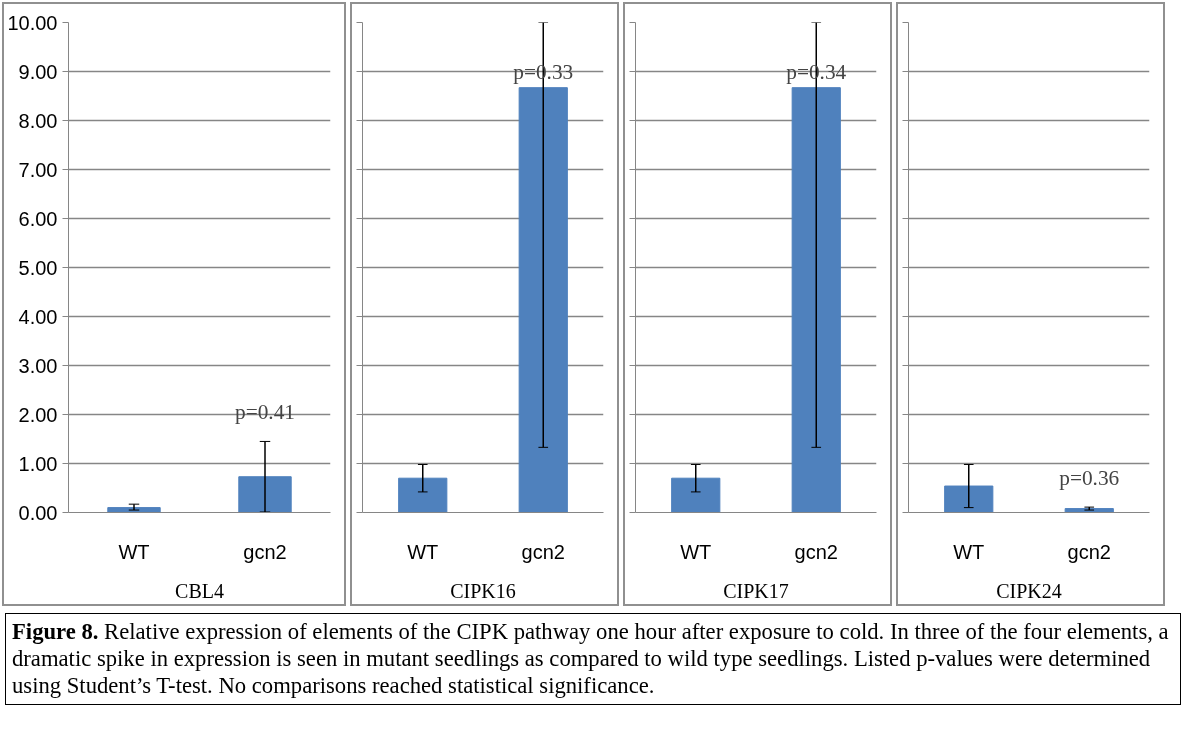 The height and width of the screenshot is (742, 1186). Describe the element at coordinates (38, 218) in the screenshot. I see `y-tick-label: 6.00` at that location.